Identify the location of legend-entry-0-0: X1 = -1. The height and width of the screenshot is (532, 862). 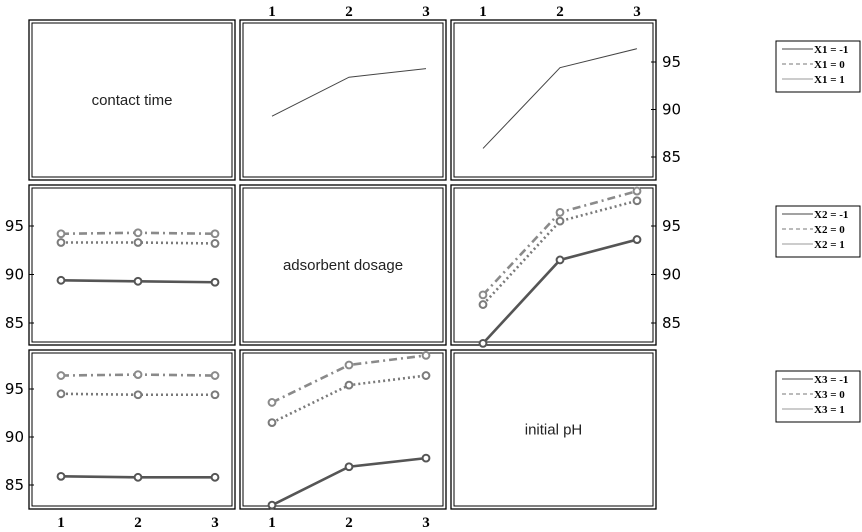
(831, 50).